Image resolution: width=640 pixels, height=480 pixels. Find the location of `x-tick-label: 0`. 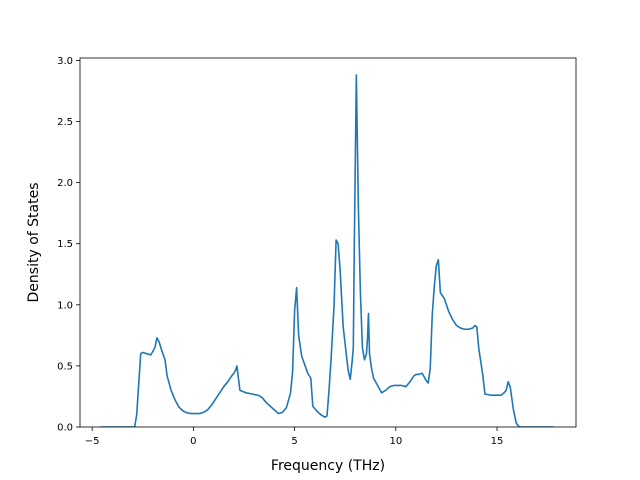

x-tick-label: 0 is located at coordinates (193, 441).